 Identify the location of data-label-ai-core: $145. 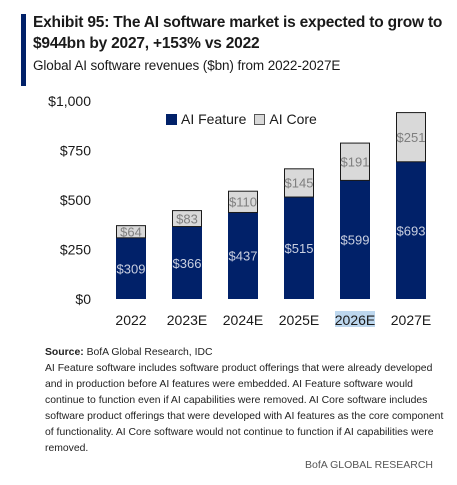
(299, 183).